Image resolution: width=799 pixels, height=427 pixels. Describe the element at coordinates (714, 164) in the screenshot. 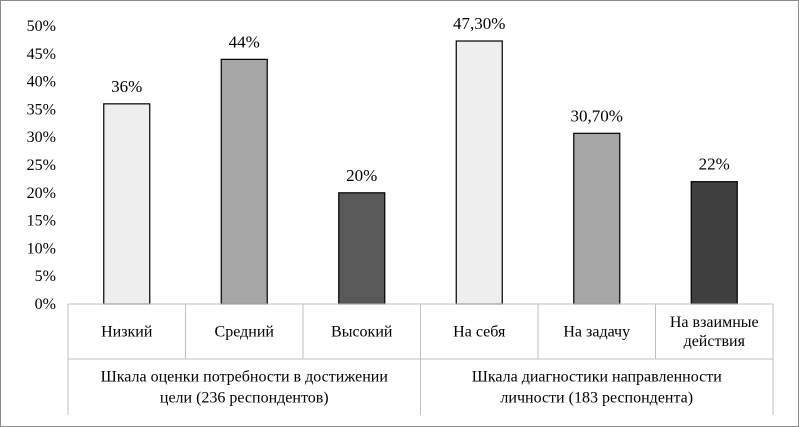

I see `data-label: 22%` at that location.